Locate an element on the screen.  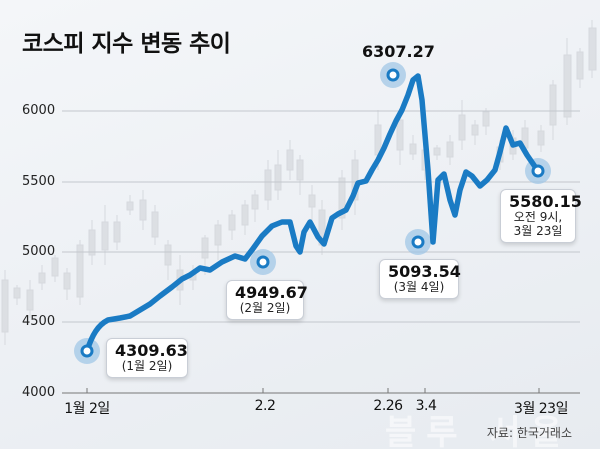
callout-feb2-date: (2월 2일) is located at coordinates (265, 308).